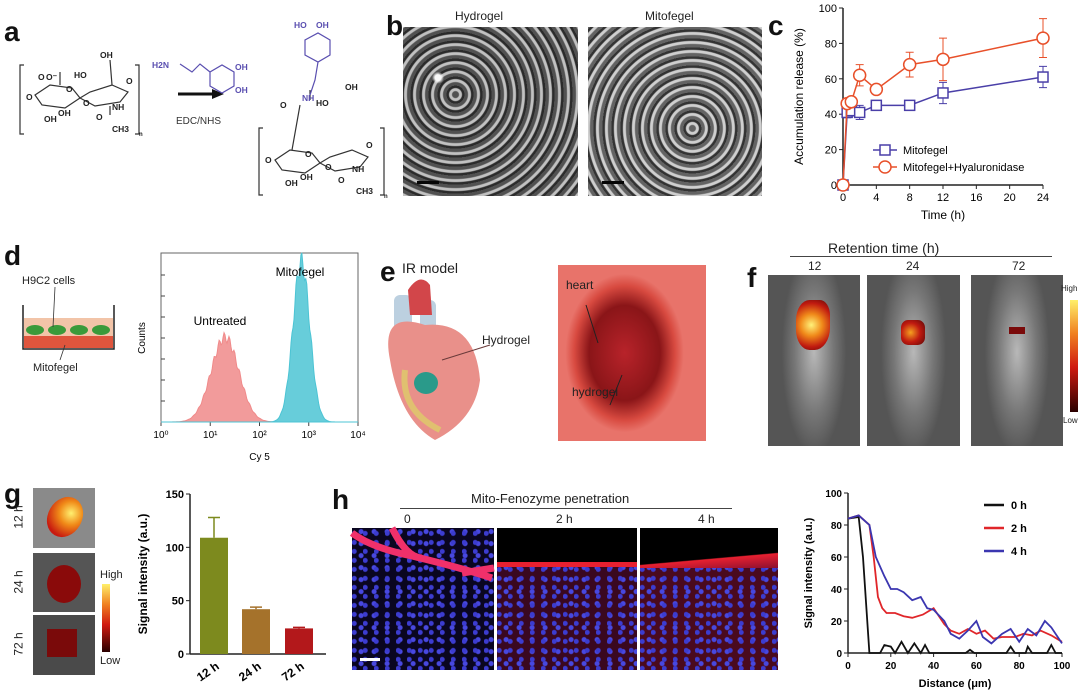 The height and width of the screenshot is (695, 1080). Describe the element at coordinates (913, 360) in the screenshot. I see `ivis-image-24h` at that location.